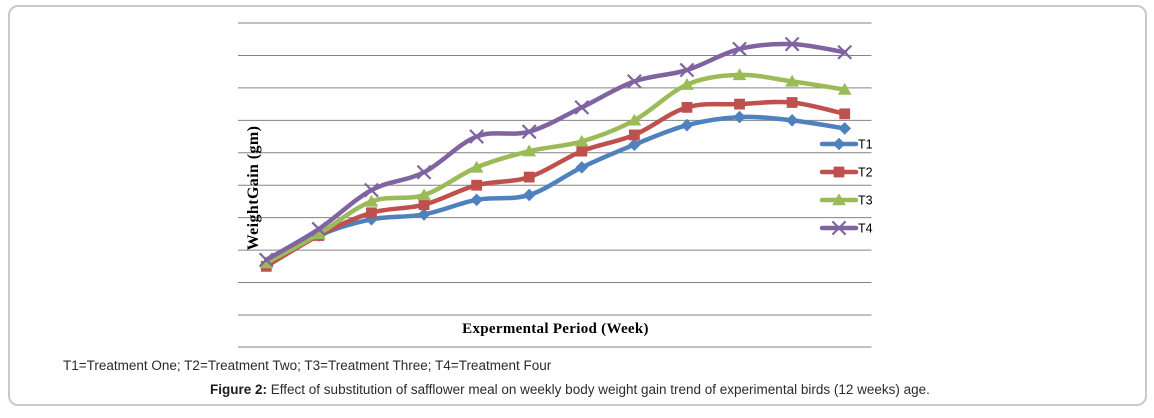  What do you see at coordinates (865, 201) in the screenshot?
I see `legend-label-T3: T3` at bounding box center [865, 201].